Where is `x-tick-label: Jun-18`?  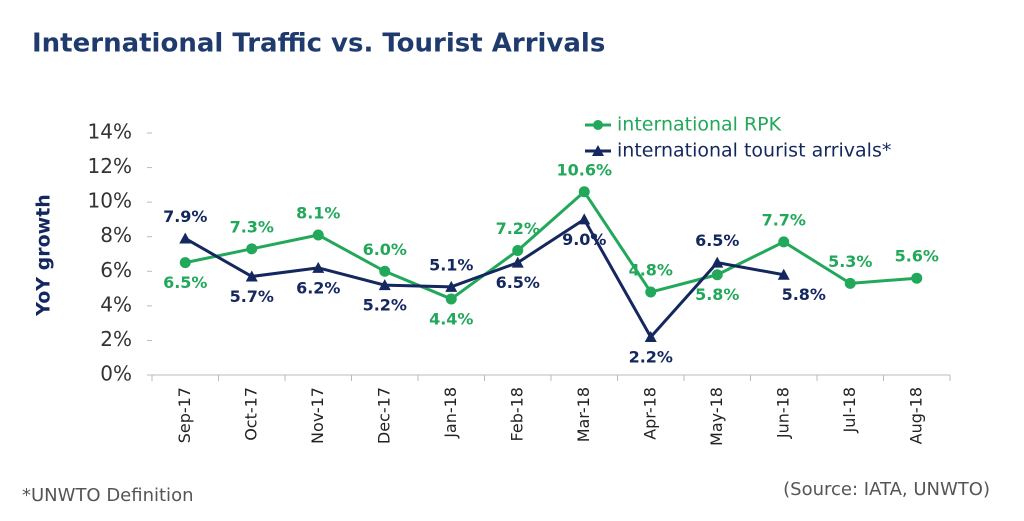
x-tick-label: Jun-18 is located at coordinates (782, 413).